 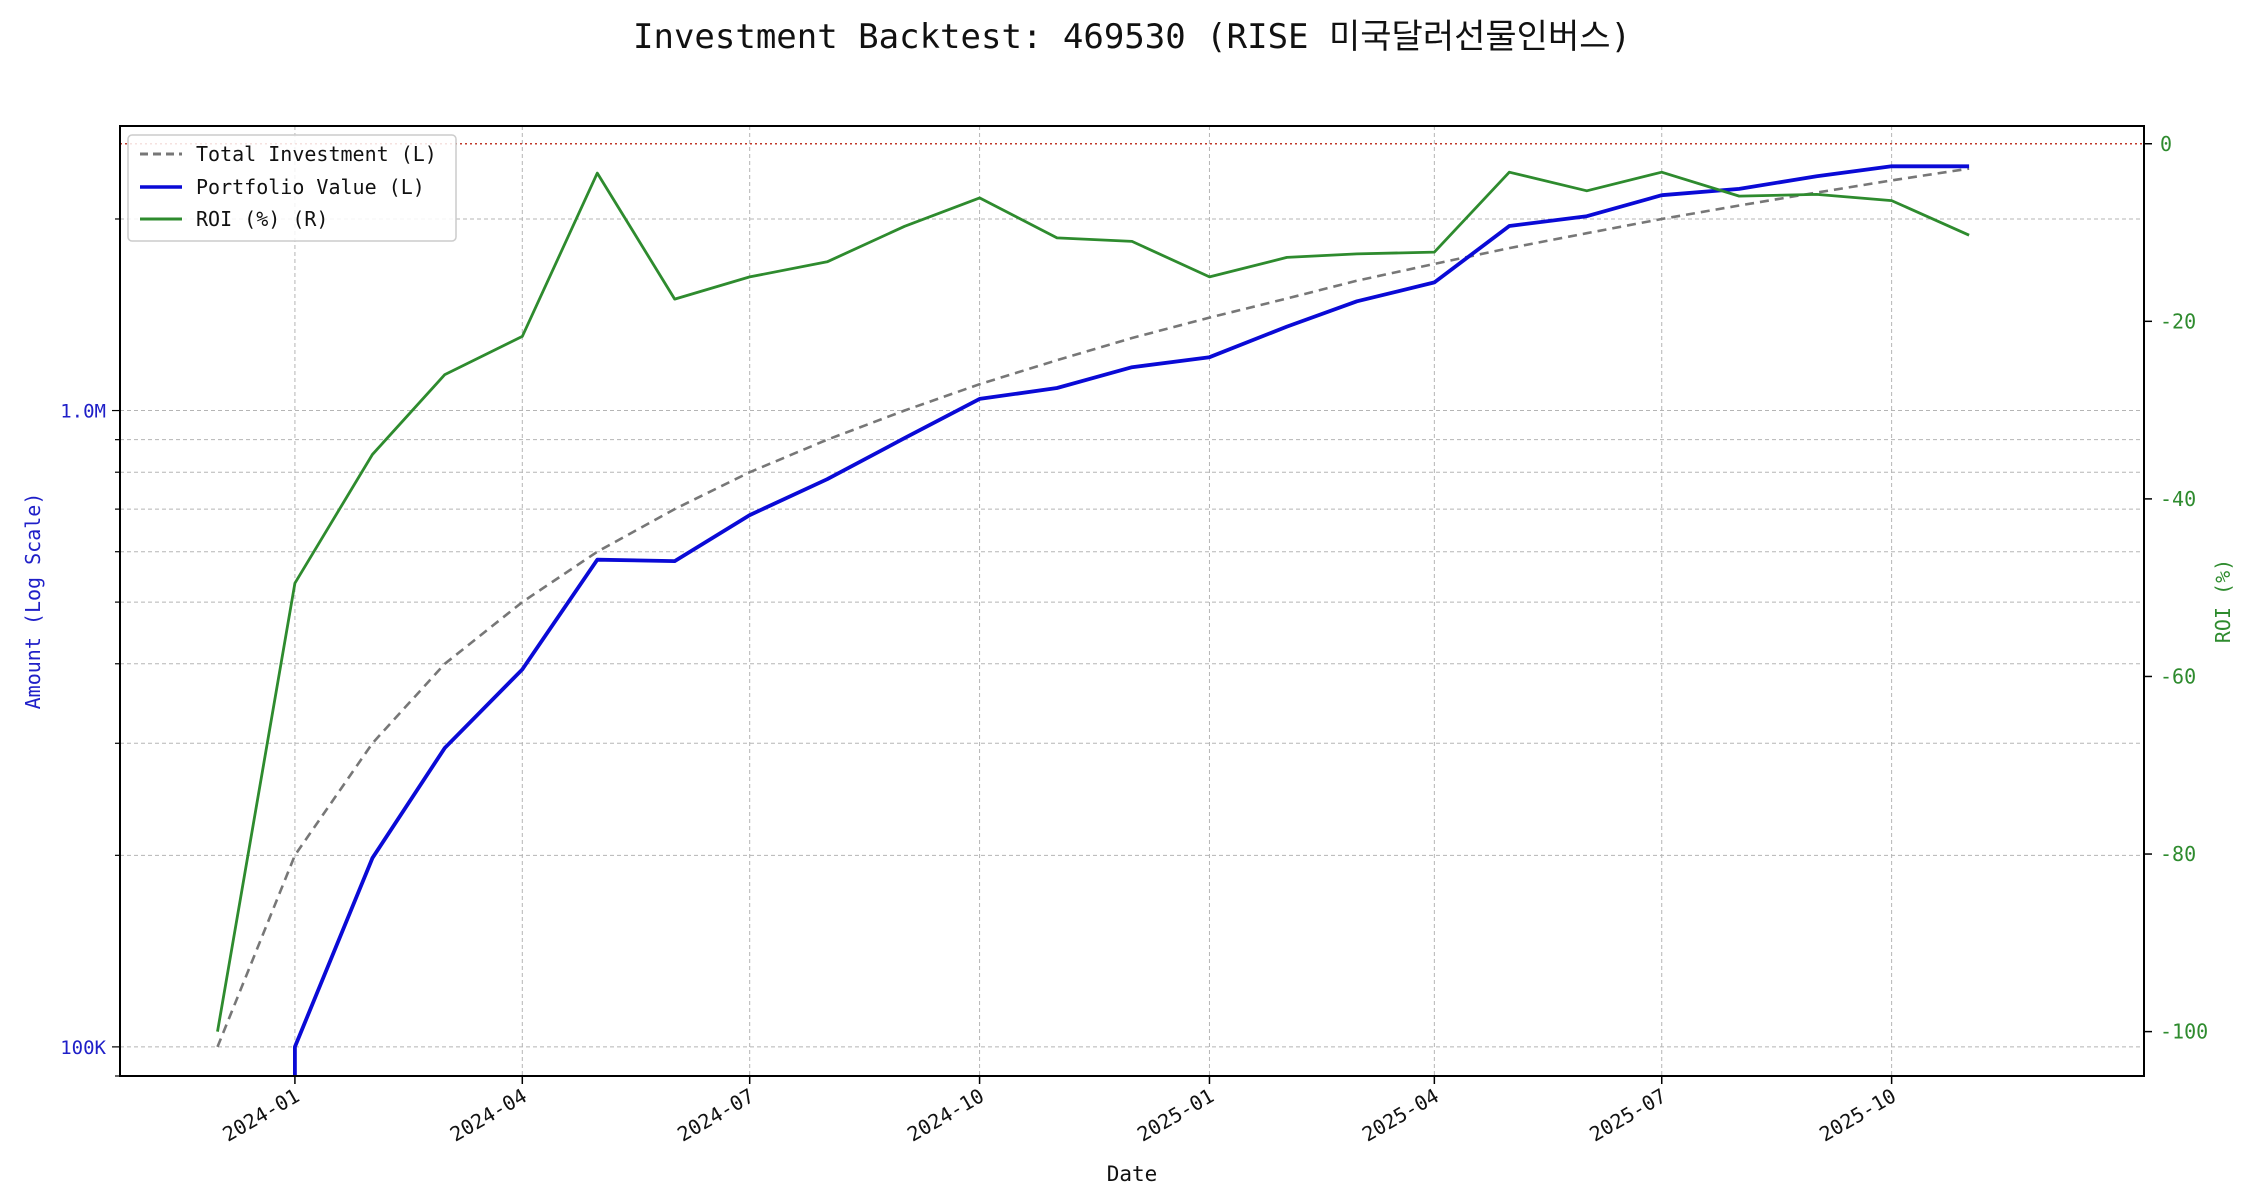 What do you see at coordinates (2178, 499) in the screenshot?
I see `y-right-tick-label: -40` at bounding box center [2178, 499].